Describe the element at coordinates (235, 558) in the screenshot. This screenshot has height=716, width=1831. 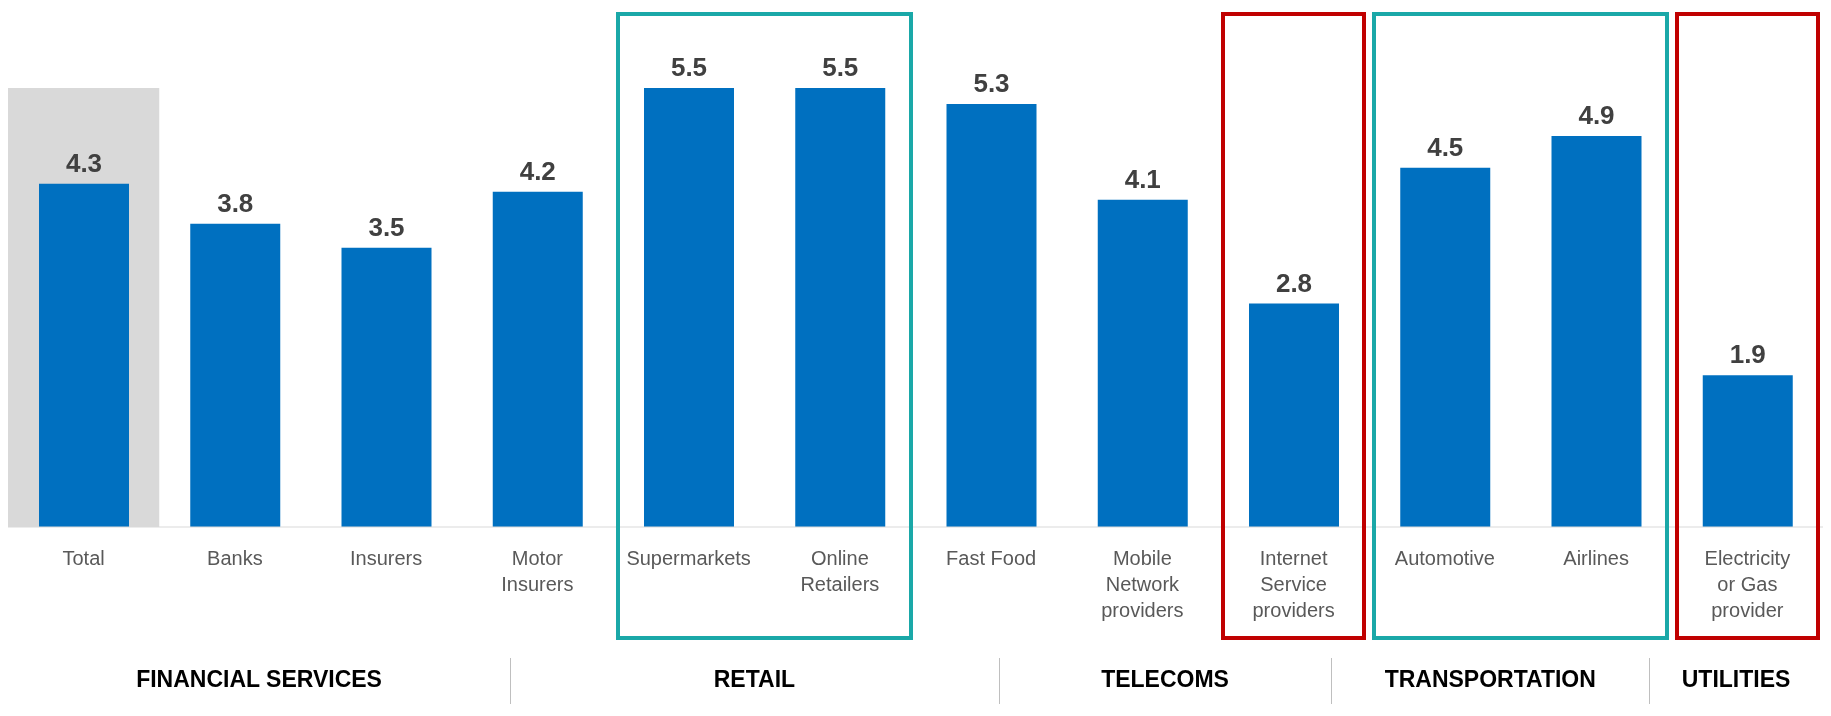
I see `x-tick-label: Banks` at that location.